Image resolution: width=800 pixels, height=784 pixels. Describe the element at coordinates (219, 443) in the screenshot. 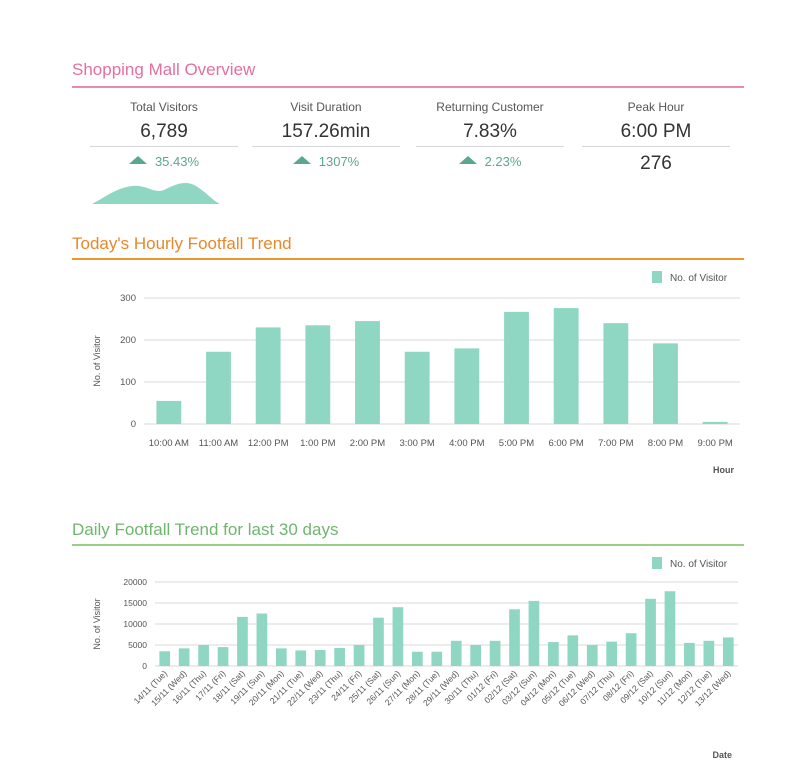

I see `x-tick-label: 11:00 AM` at that location.